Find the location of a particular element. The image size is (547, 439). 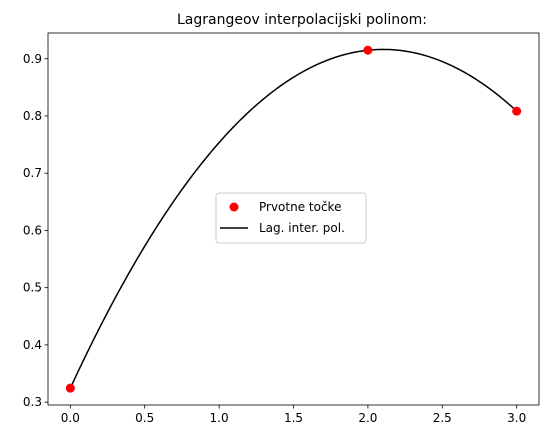

x-tick-label: 0.5 is located at coordinates (144, 418).